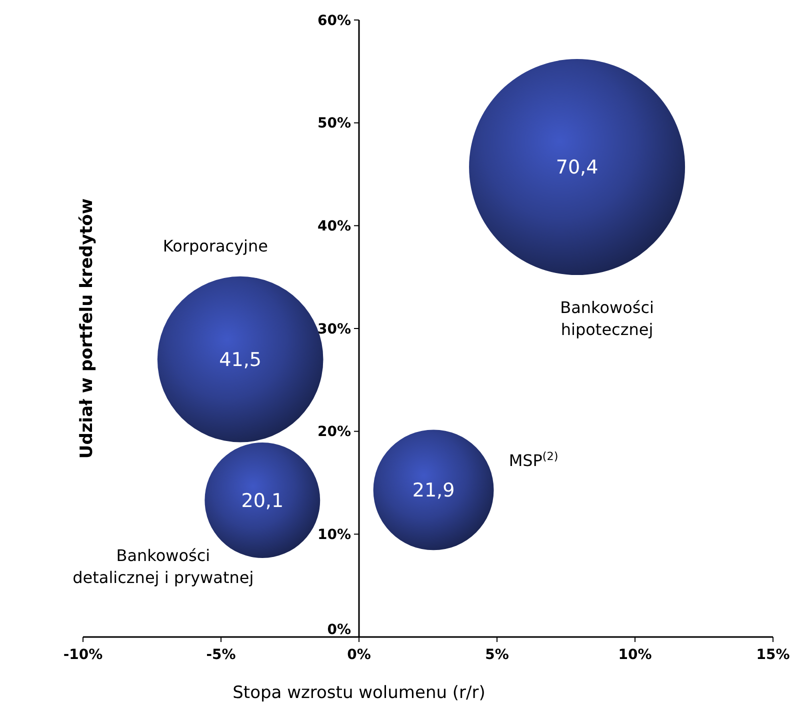 This screenshot has width=805, height=712. Describe the element at coordinates (533, 459) in the screenshot. I see `series-label: MSP$^{(2)}$` at that location.